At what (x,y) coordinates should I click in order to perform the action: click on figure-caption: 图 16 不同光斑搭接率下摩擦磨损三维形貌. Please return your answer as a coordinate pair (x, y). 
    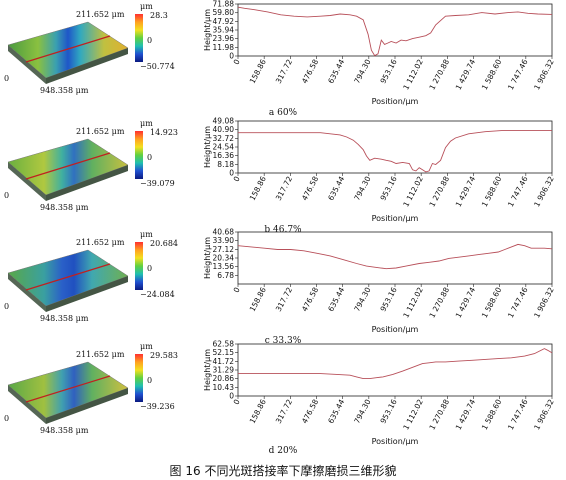
    Looking at the image, I should click on (283, 471).